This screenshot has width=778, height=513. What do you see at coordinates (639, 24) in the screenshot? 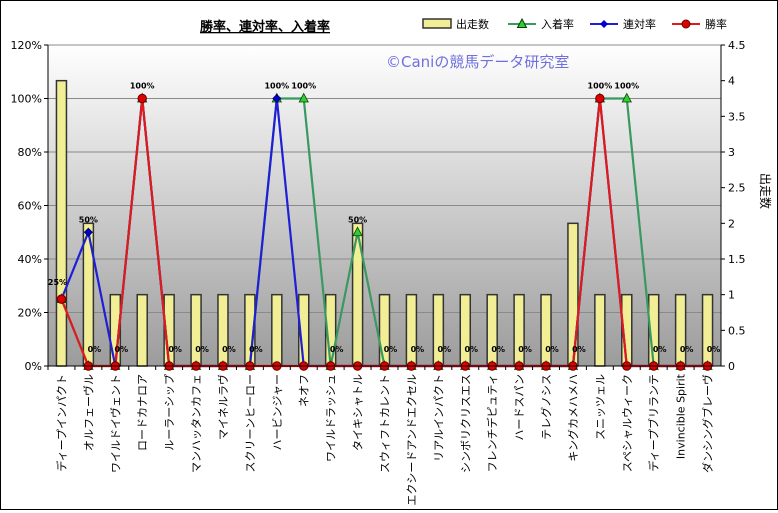
I see `legend-label: 連対率` at bounding box center [639, 24].